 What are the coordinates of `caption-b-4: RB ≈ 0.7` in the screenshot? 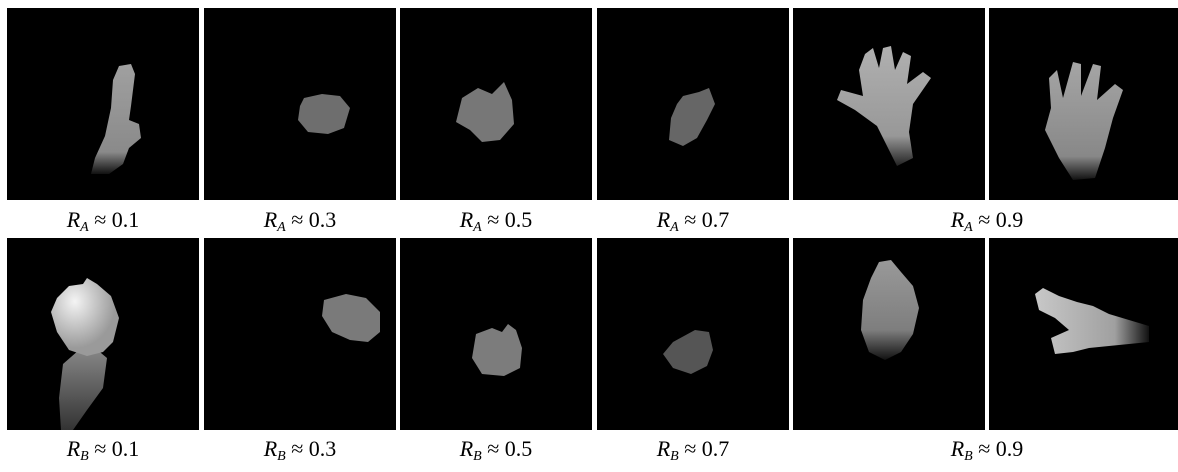 It's located at (693, 450).